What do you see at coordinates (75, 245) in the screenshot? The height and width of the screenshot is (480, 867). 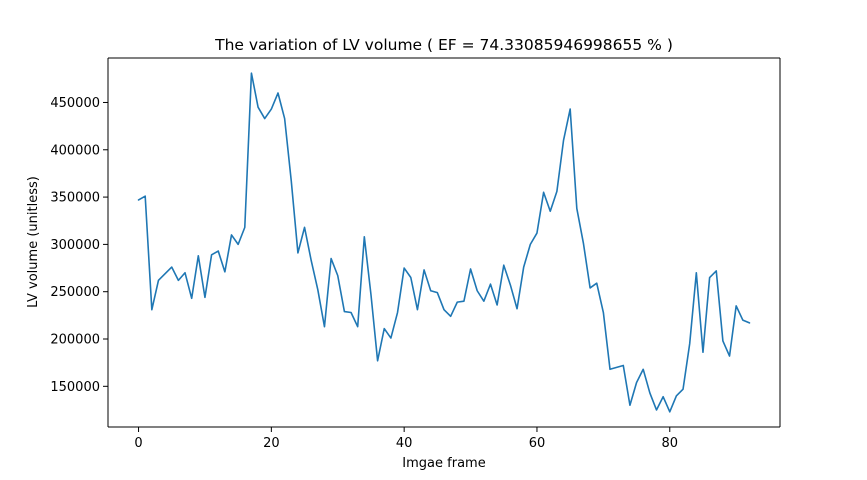 I see `y-tick-label: 300000` at bounding box center [75, 245].